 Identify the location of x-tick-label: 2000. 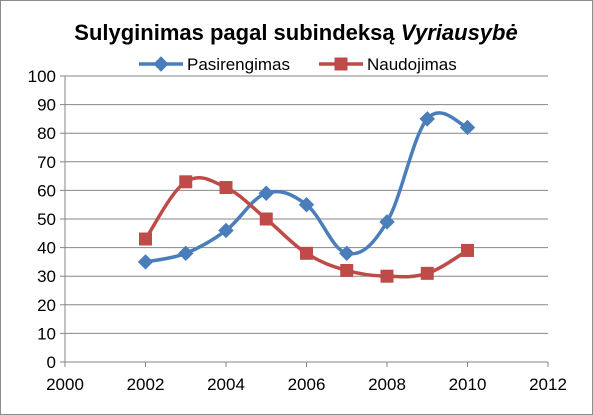
(65, 384).